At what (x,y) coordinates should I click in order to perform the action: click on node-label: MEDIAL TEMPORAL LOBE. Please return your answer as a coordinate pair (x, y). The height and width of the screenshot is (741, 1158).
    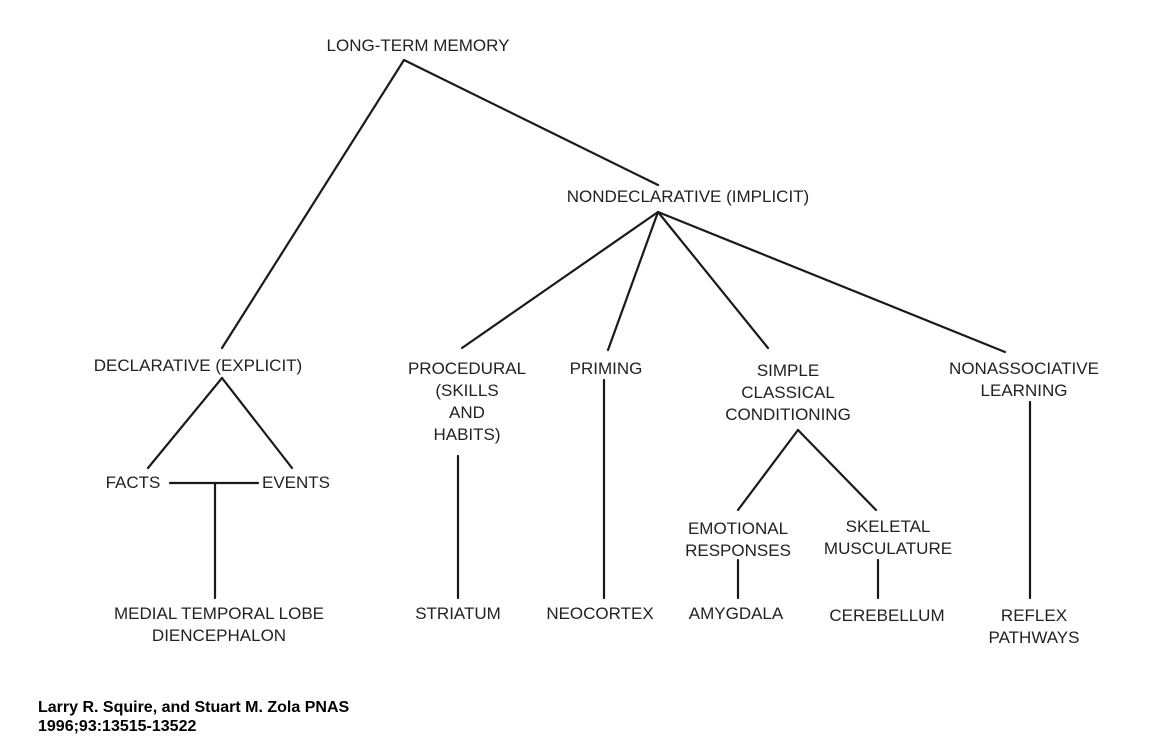
    Looking at the image, I should click on (219, 613).